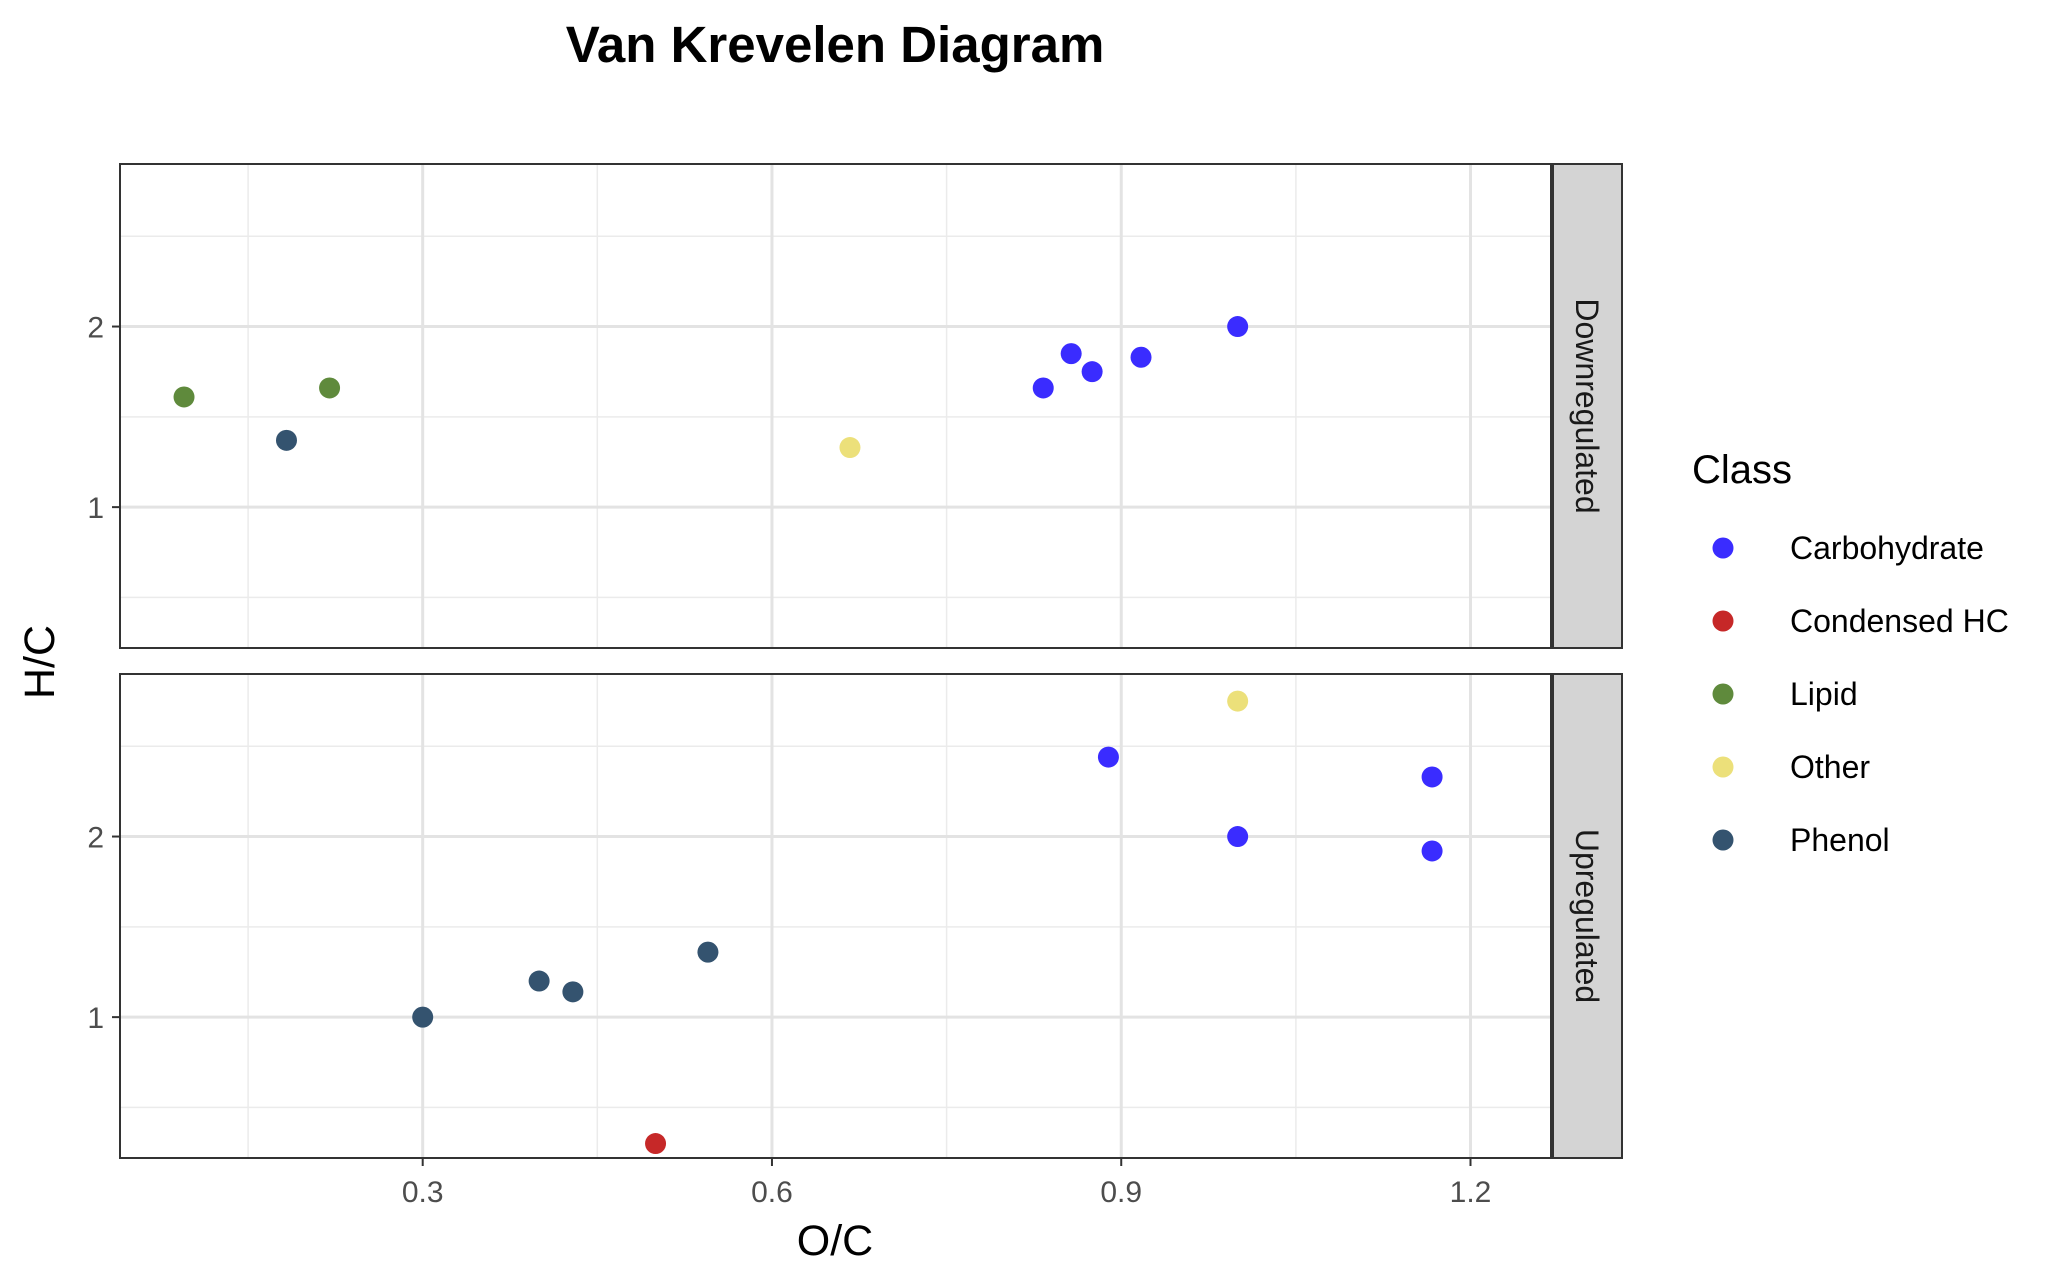 Image resolution: width=2065 pixels, height=1276 pixels. What do you see at coordinates (1830, 767) in the screenshot?
I see `legend-label-3: Other` at bounding box center [1830, 767].